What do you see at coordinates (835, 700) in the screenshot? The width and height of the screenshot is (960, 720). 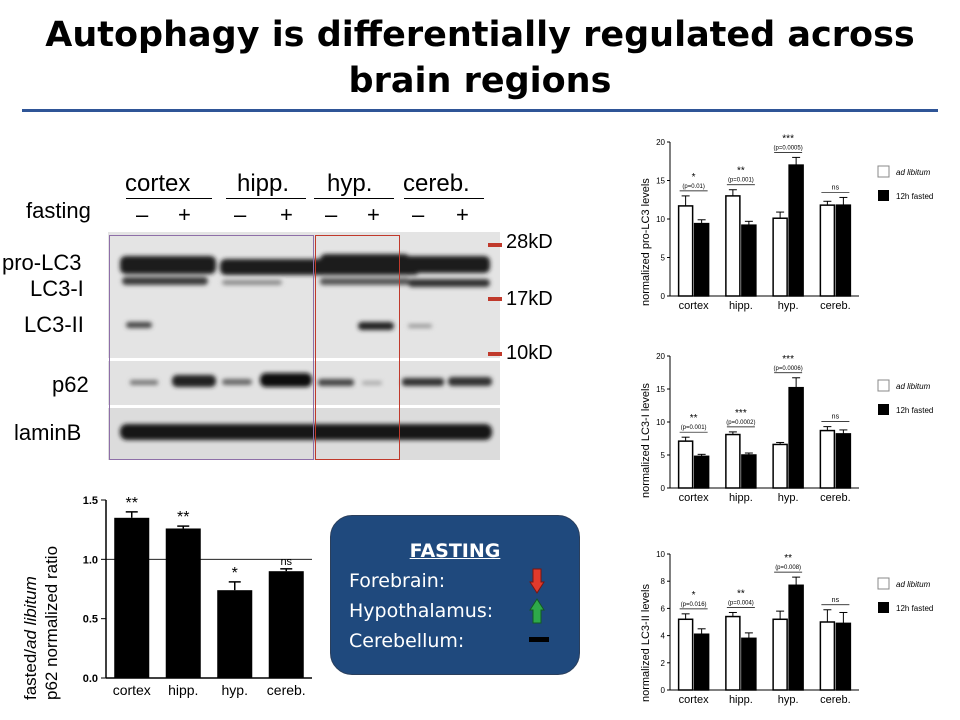 I see `lc3ii-x-tick-label: cereb.` at bounding box center [835, 700].